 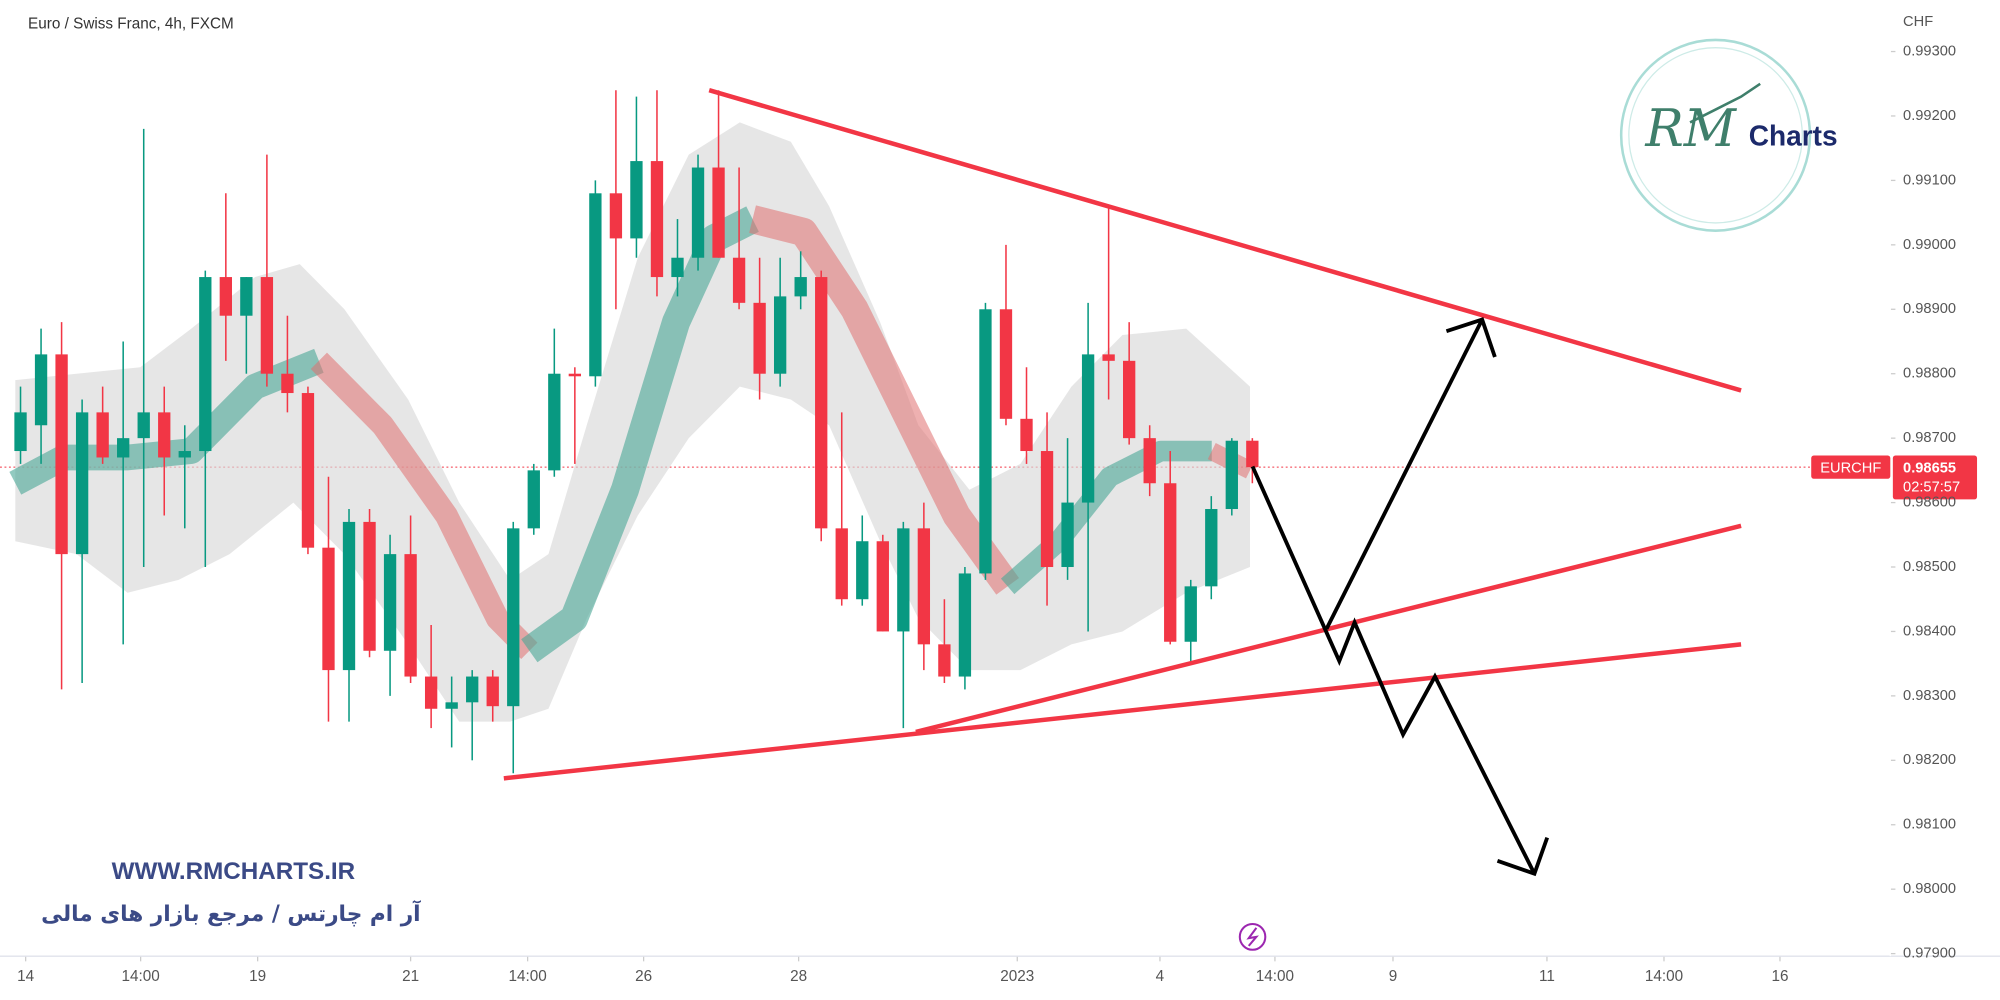 I want to click on y-tick-label: 0.98000, so click(x=1929, y=889).